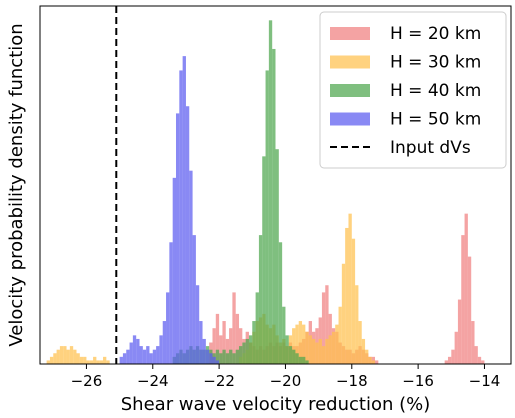  I want to click on legend-label: Input dVs, so click(430, 148).